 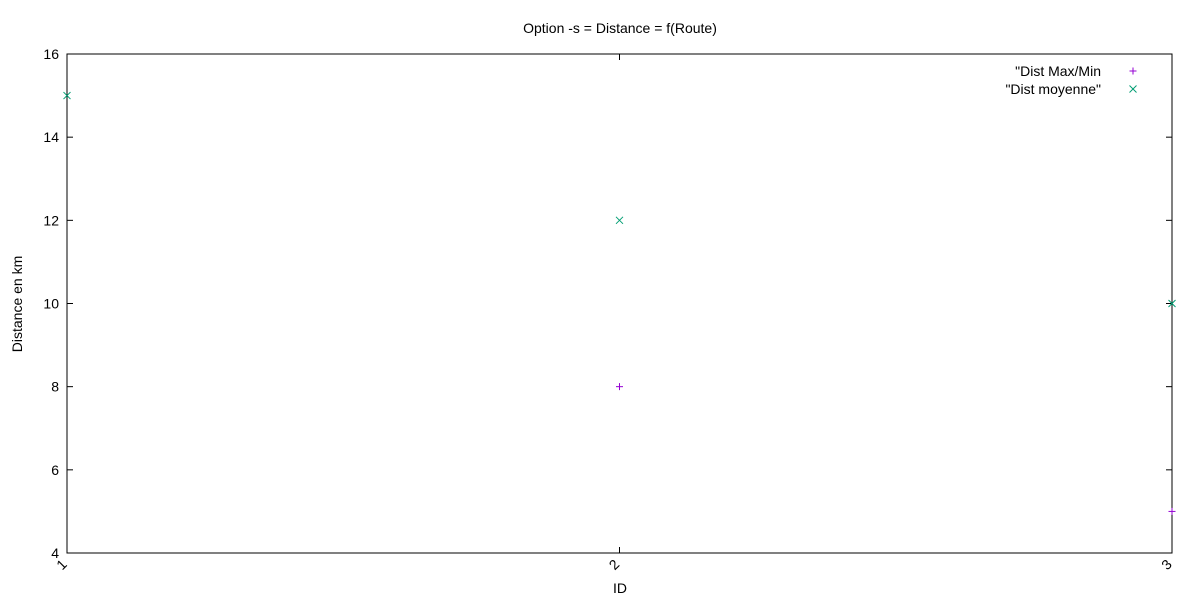 I want to click on y-tick-label: 14, so click(x=51, y=137).